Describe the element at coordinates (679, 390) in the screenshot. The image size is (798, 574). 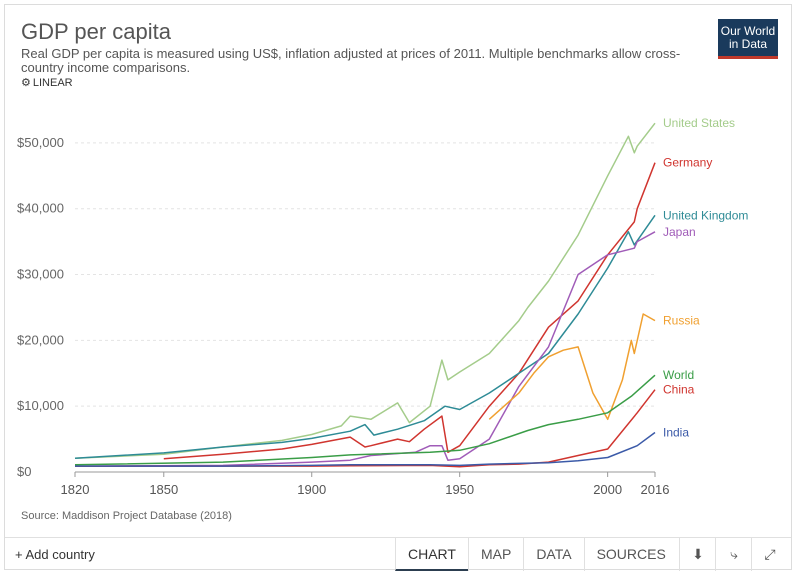
I see `series-label: China` at that location.